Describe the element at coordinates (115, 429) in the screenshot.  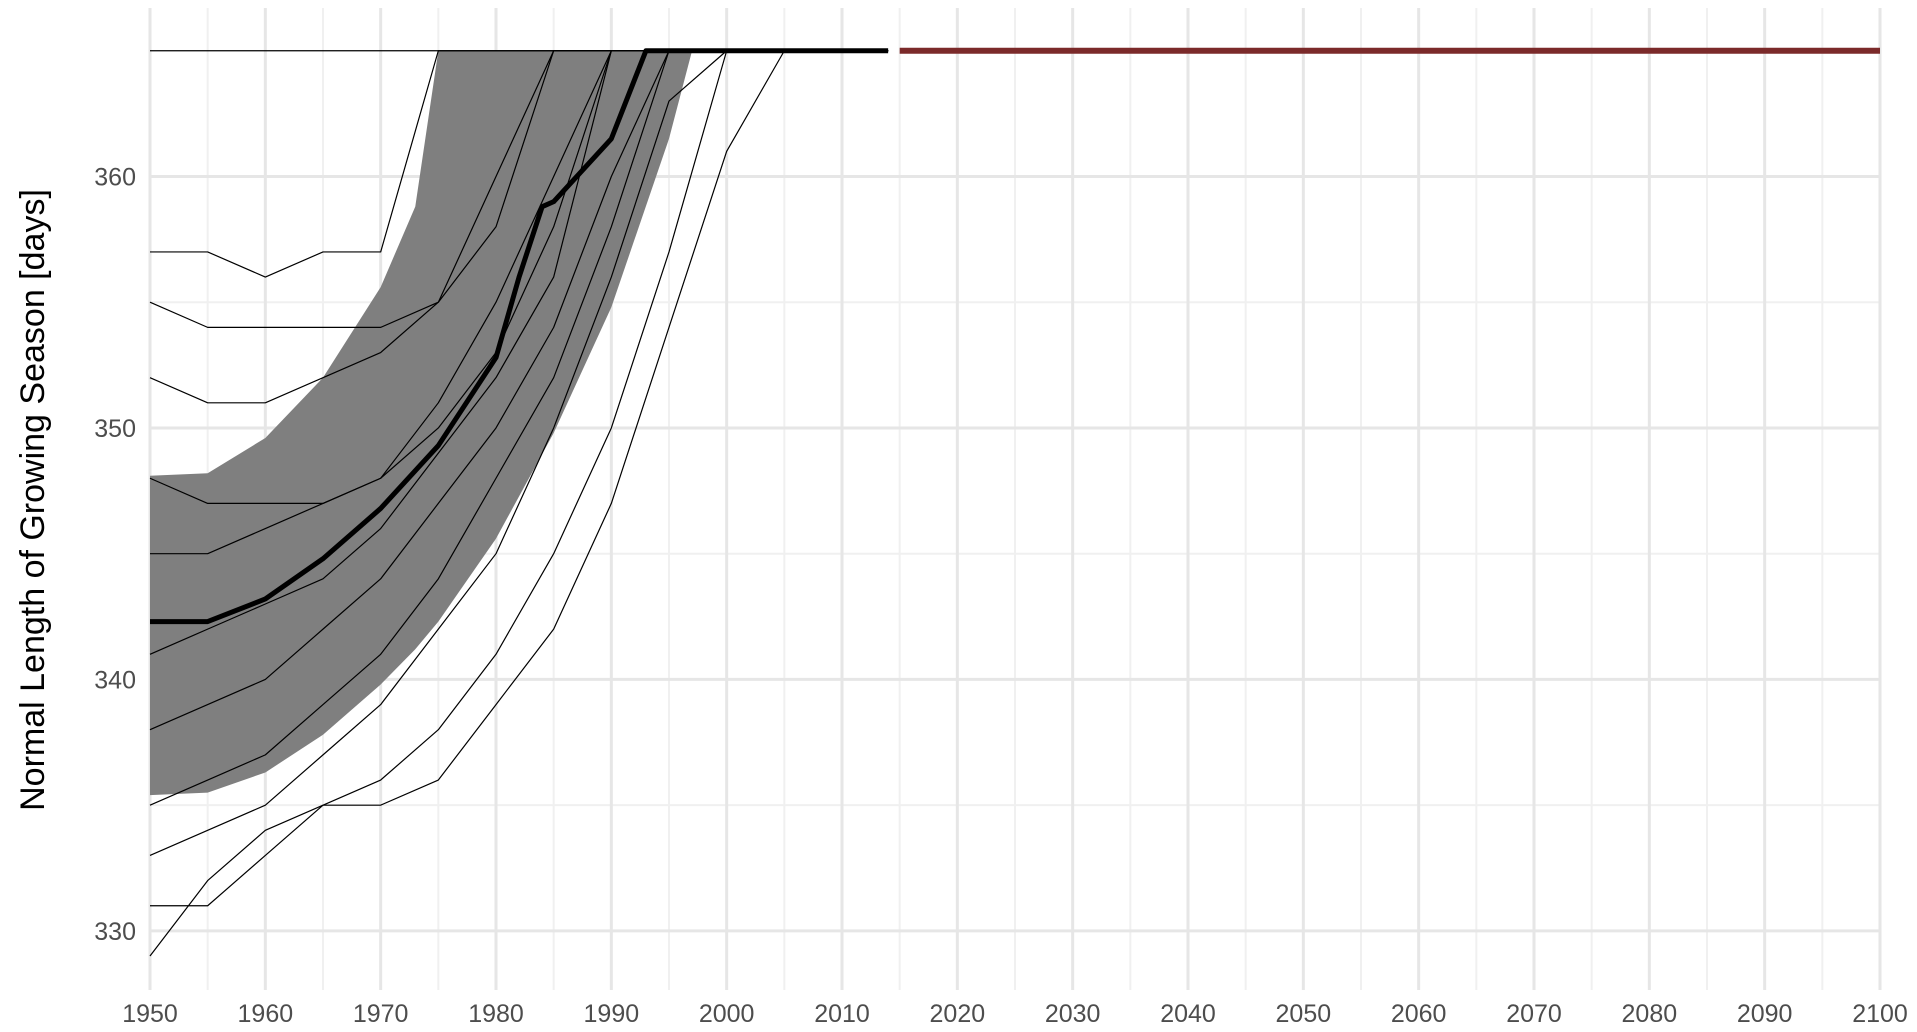
I see `y-tick-label: 350` at that location.